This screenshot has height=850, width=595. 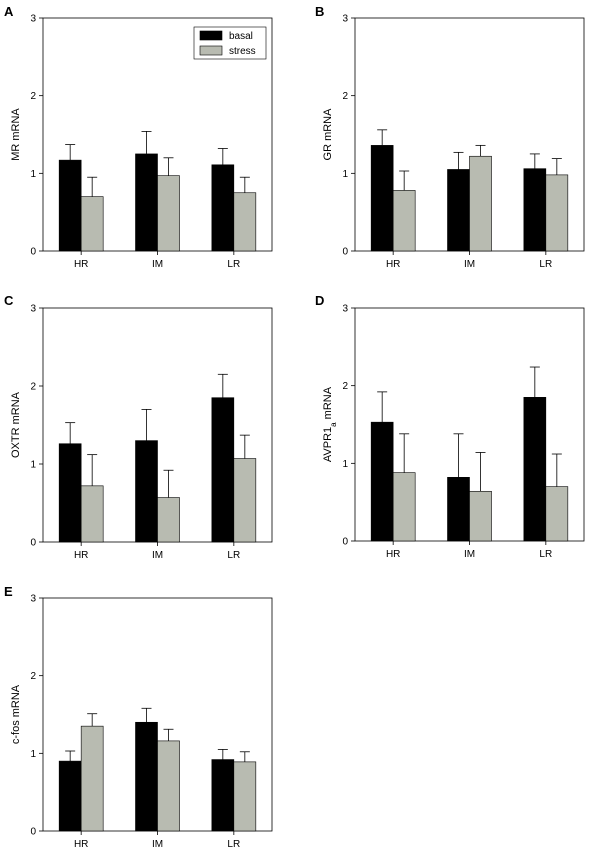 I want to click on legend-label-basal: basal, so click(x=241, y=36).